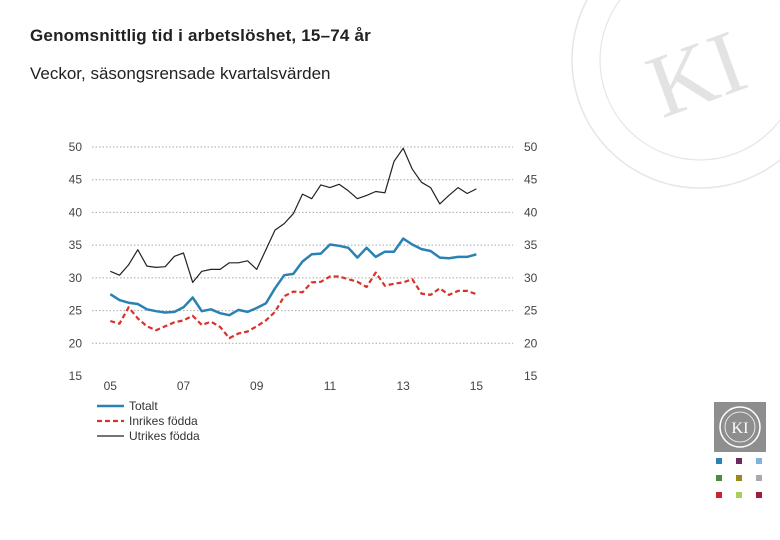 The width and height of the screenshot is (780, 540). I want to click on y-tick-label-right-45: 45, so click(531, 180).